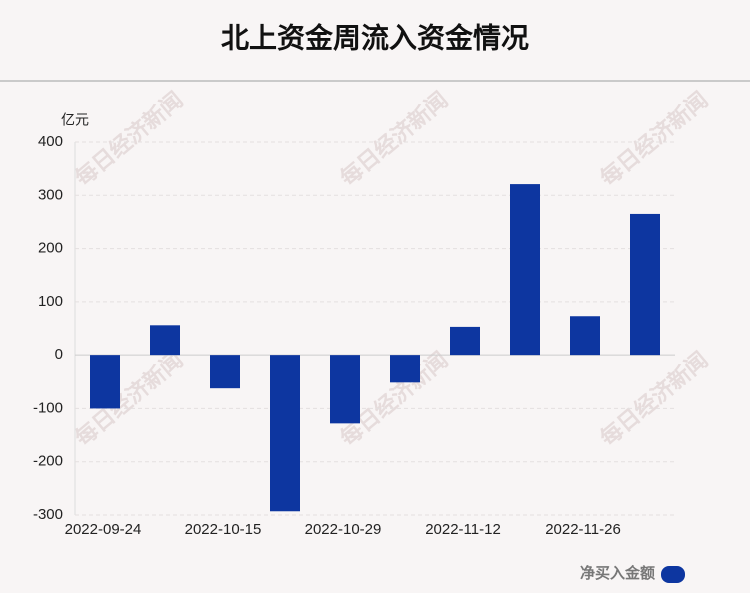  Describe the element at coordinates (75, 120) in the screenshot. I see `y-axis-label: 亿元` at that location.